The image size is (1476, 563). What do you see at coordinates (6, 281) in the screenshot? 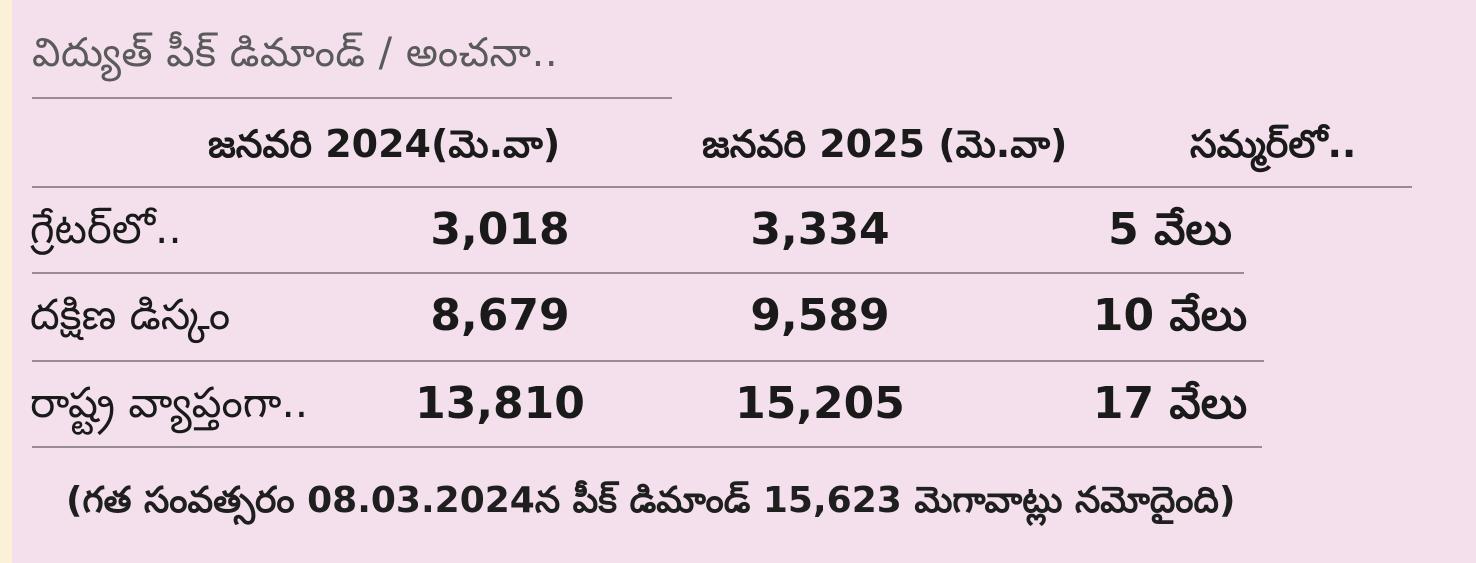
I see `left-margin-strip` at bounding box center [6, 281].